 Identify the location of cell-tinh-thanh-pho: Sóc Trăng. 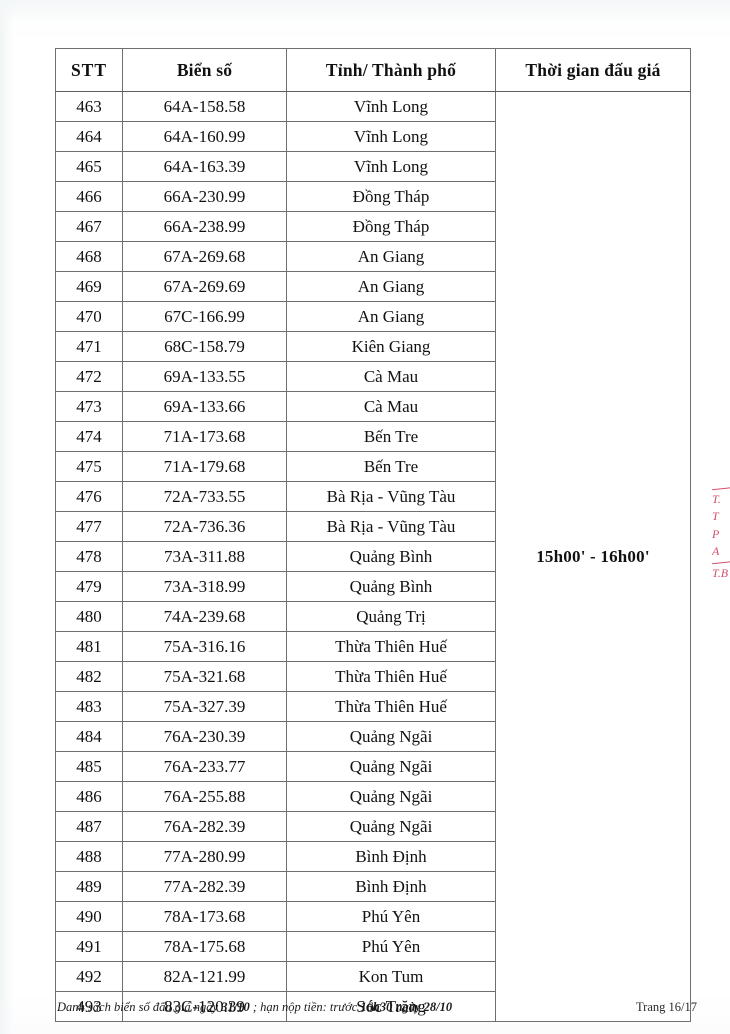
(391, 1006).